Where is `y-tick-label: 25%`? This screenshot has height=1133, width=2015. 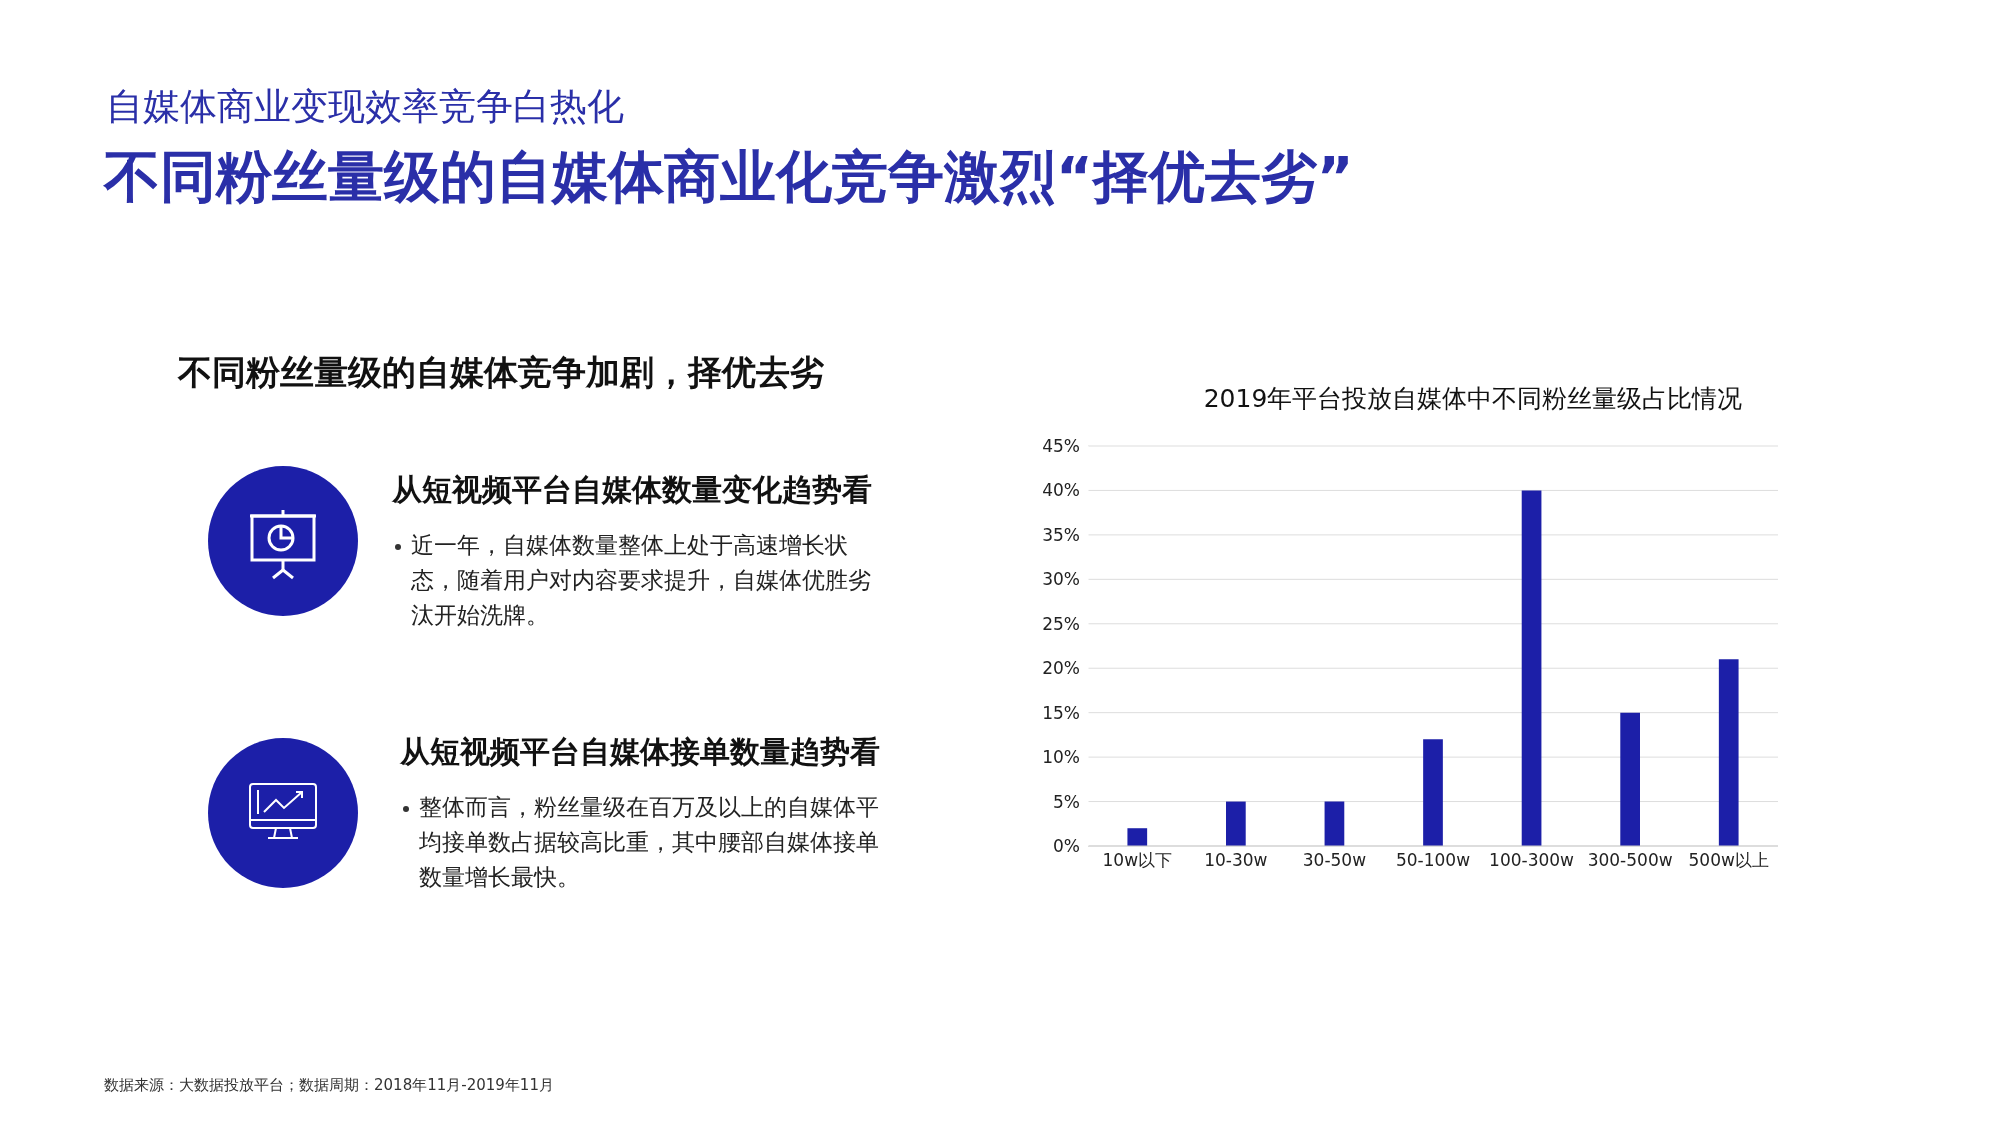 y-tick-label: 25% is located at coordinates (1061, 623).